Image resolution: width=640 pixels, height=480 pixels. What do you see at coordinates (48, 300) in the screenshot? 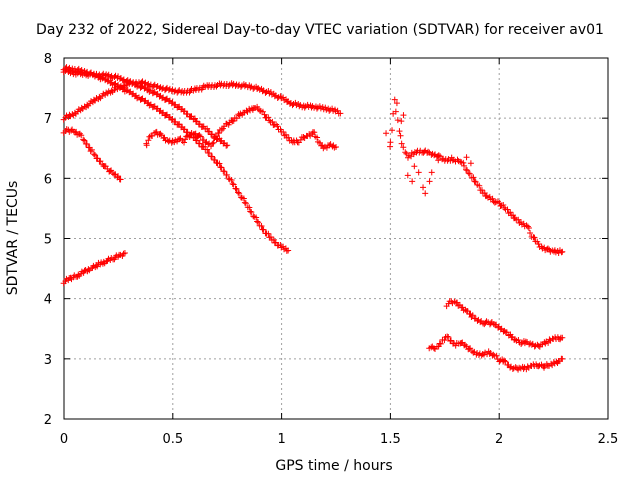
I see `y-tick-label: 4` at bounding box center [48, 300].